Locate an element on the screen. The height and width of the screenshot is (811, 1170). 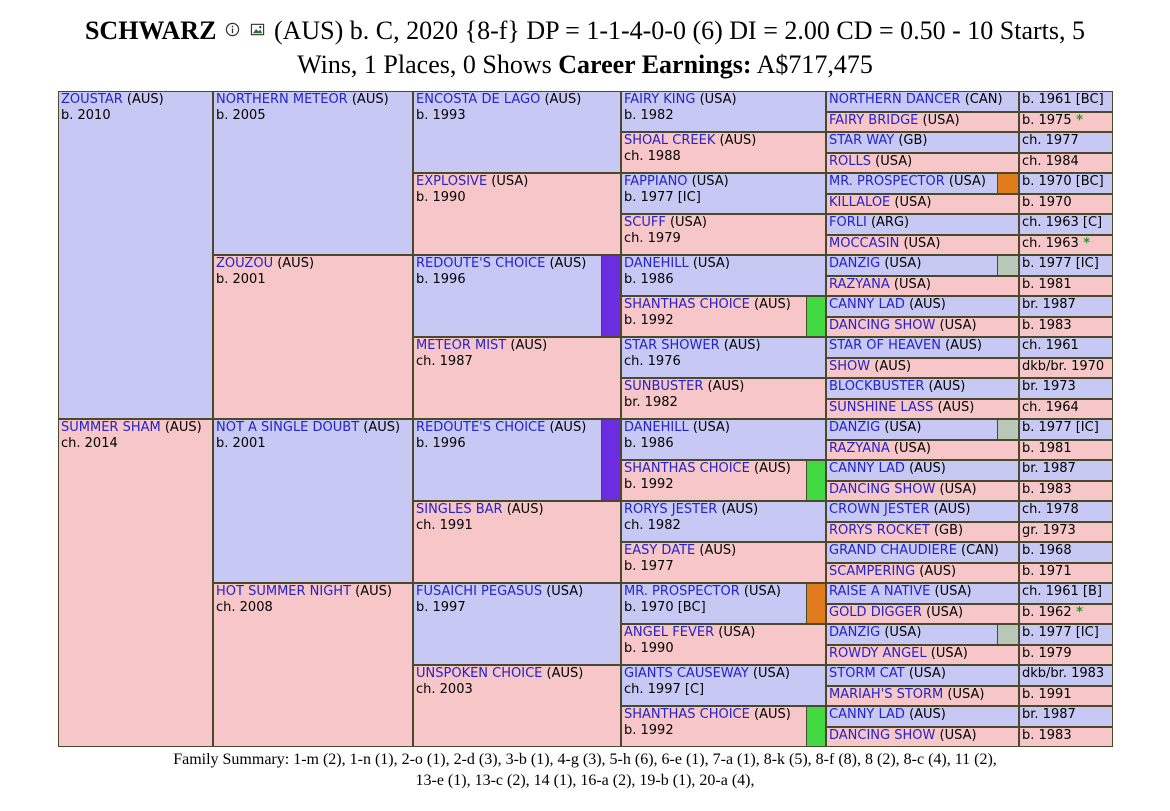
horse-line: GOLD DIGGER (USA) is located at coordinates (922, 613).